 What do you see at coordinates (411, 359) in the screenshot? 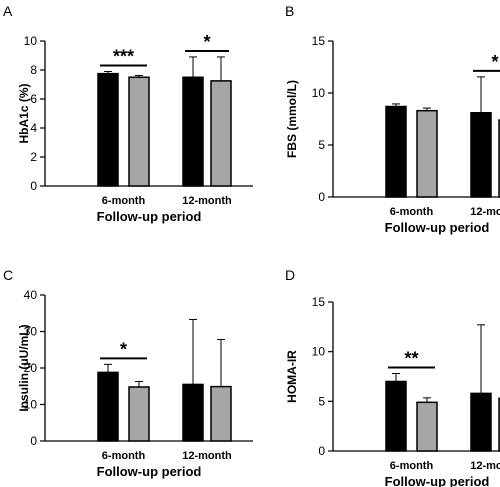
I see `significance-marker: **` at bounding box center [411, 359].